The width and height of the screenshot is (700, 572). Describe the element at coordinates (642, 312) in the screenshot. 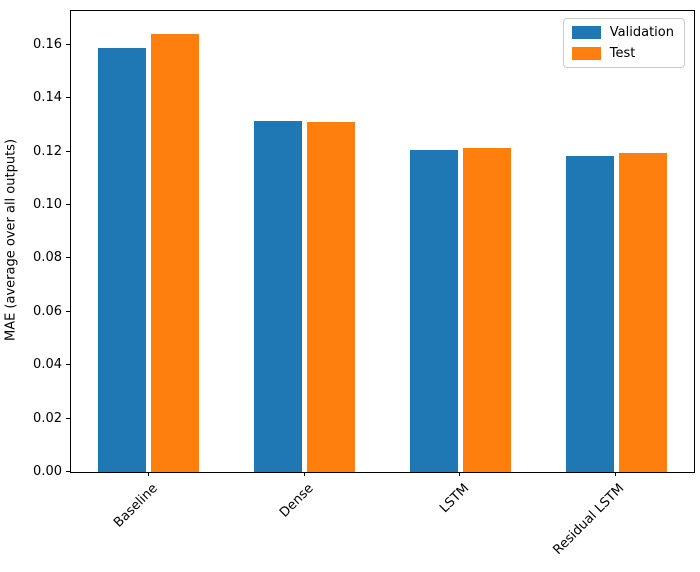

I see `bar-test-residual-lstm` at that location.